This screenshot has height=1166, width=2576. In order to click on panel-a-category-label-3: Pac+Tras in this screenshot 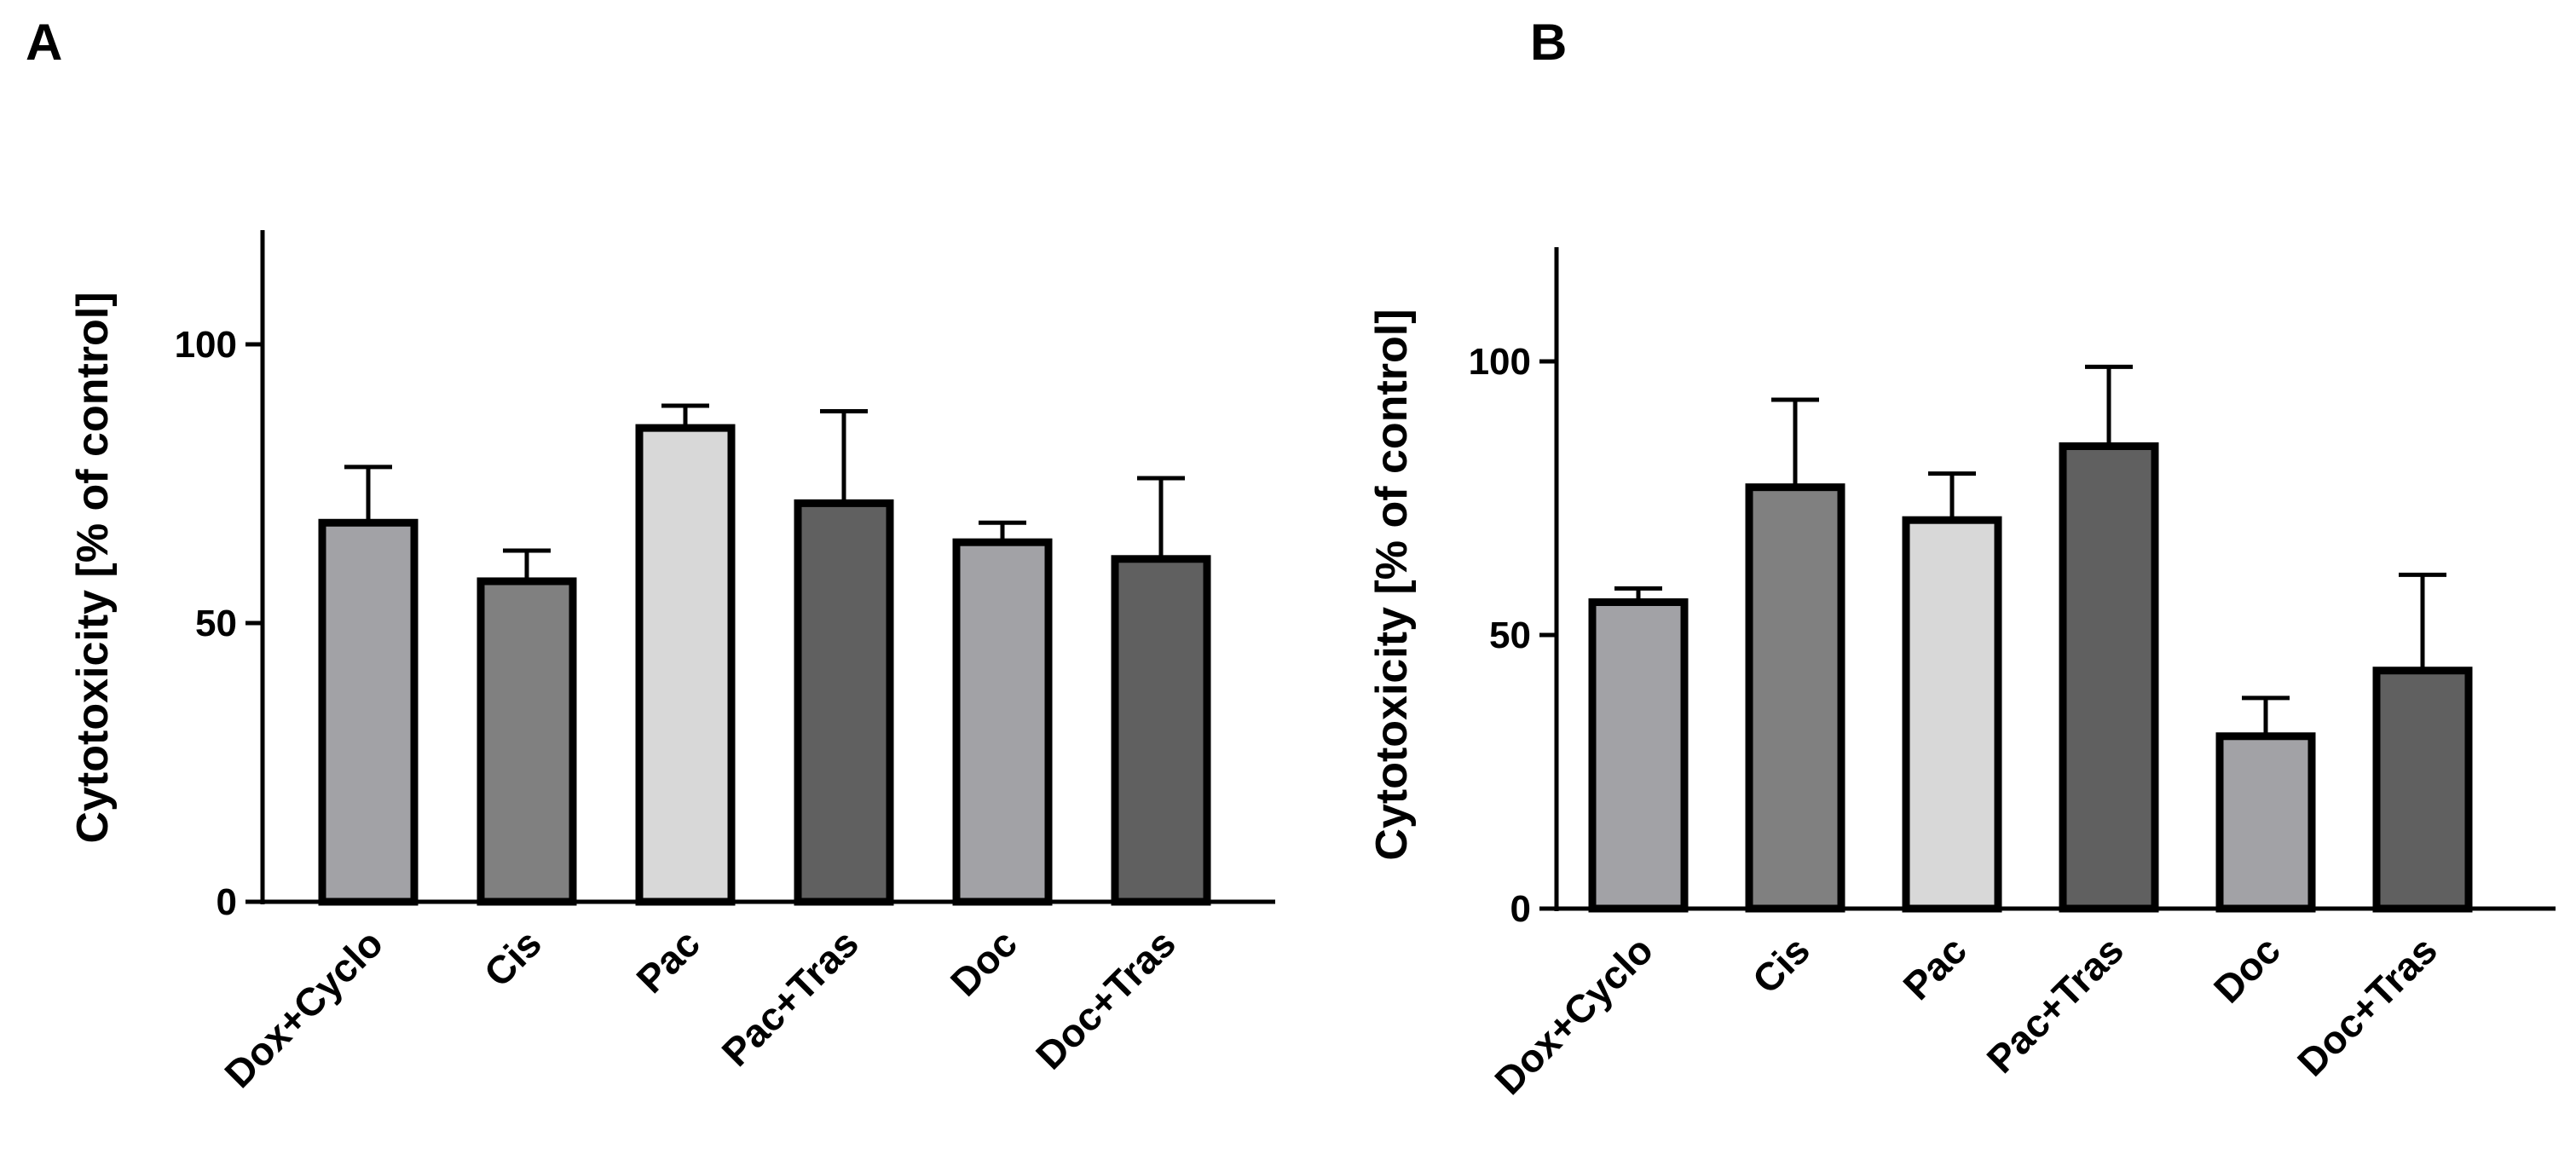, I will do `click(790, 998)`.